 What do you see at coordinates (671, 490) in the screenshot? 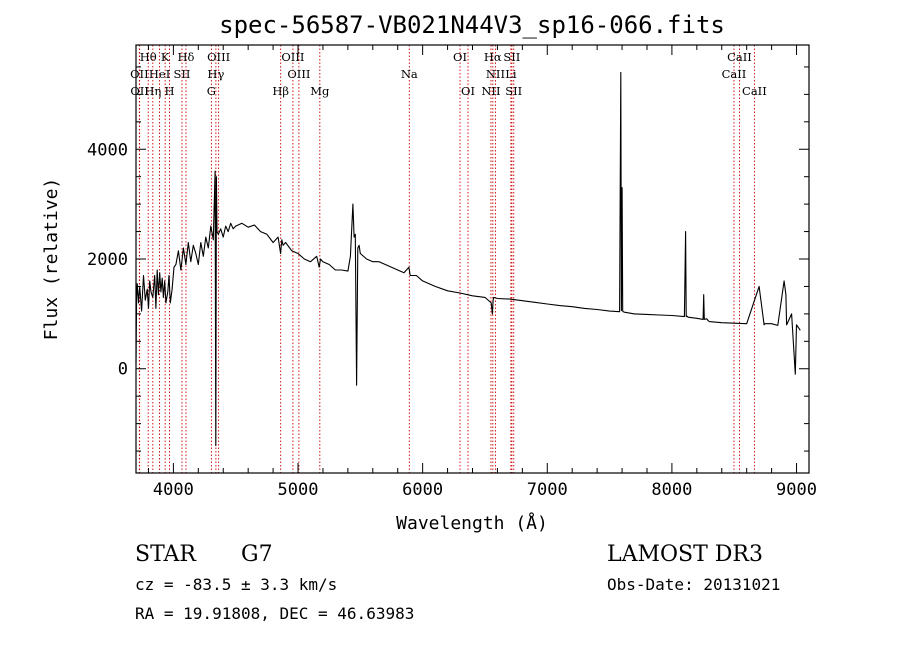
I see `x-tick-label: 8000` at bounding box center [671, 490].